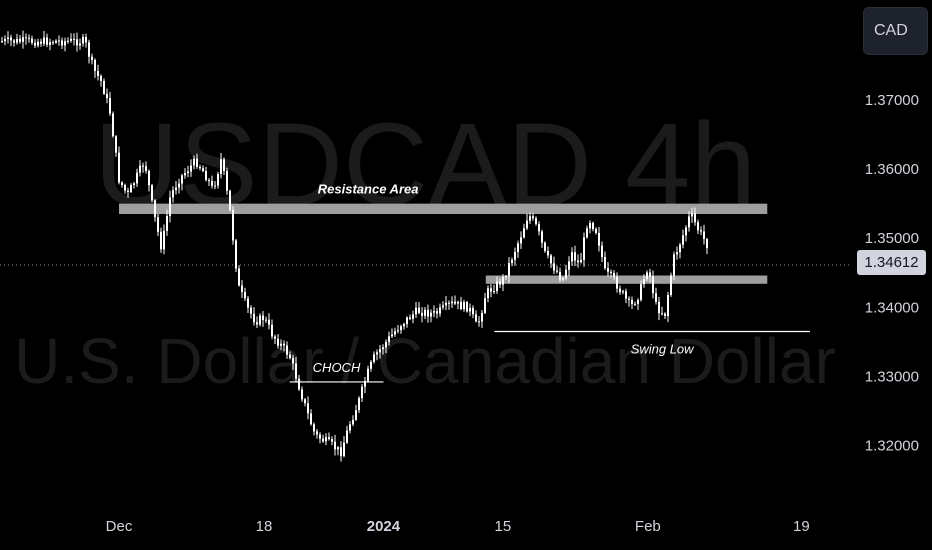 The image size is (932, 550). I want to click on watermark-description: U.S. Dollar / Canadian Dollar, so click(425, 361).